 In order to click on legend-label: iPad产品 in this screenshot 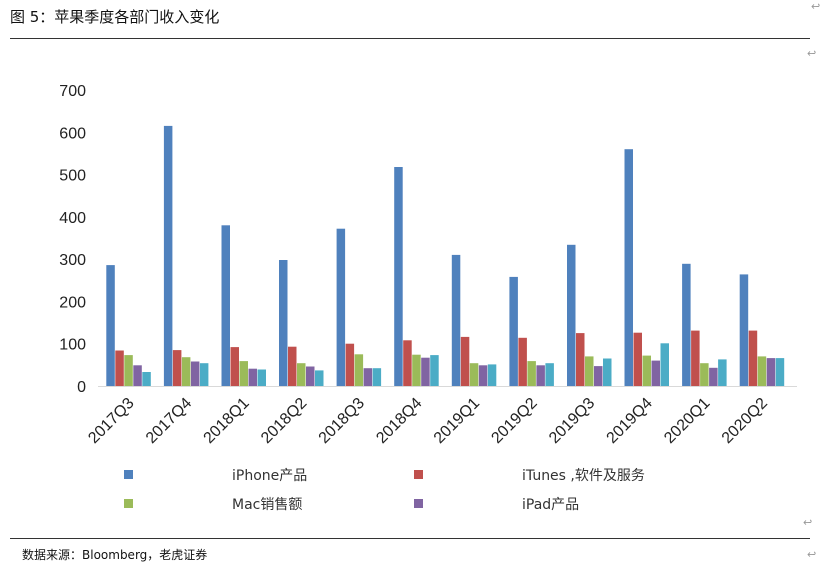, I will do `click(550, 505)`.